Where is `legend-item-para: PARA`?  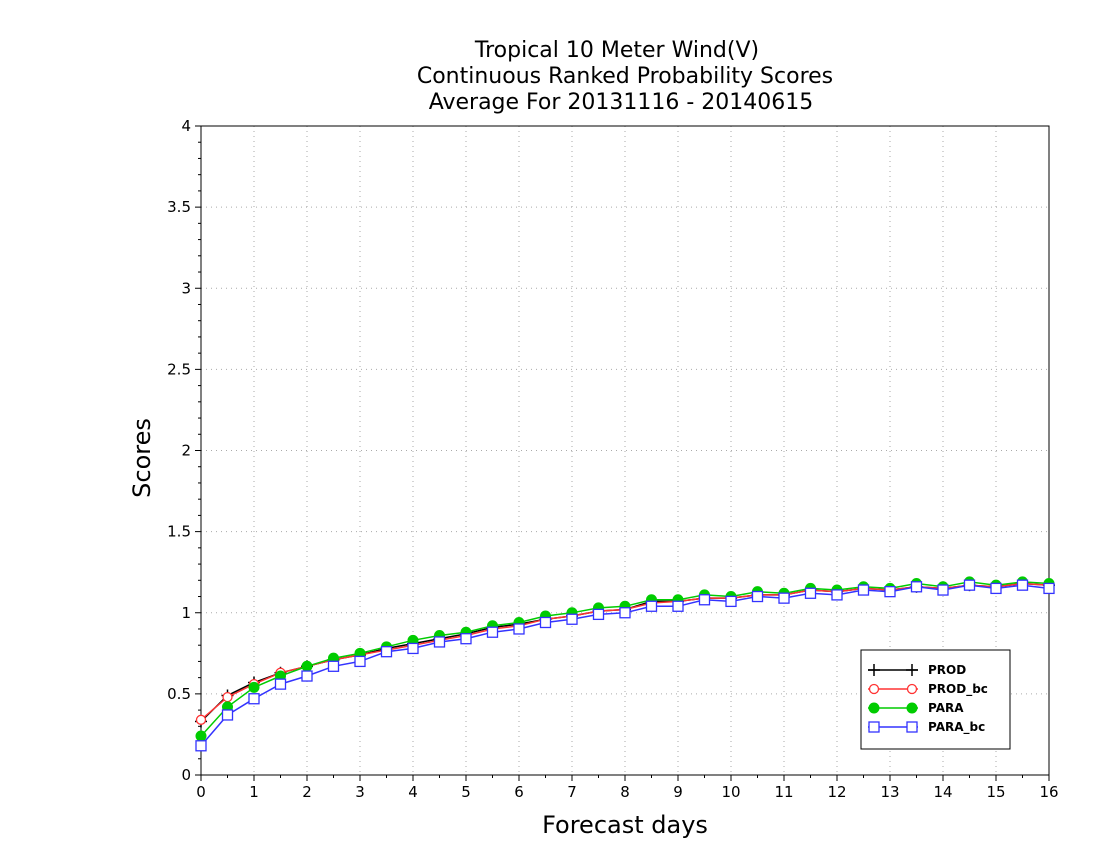
legend-item-para: PARA is located at coordinates (916, 708).